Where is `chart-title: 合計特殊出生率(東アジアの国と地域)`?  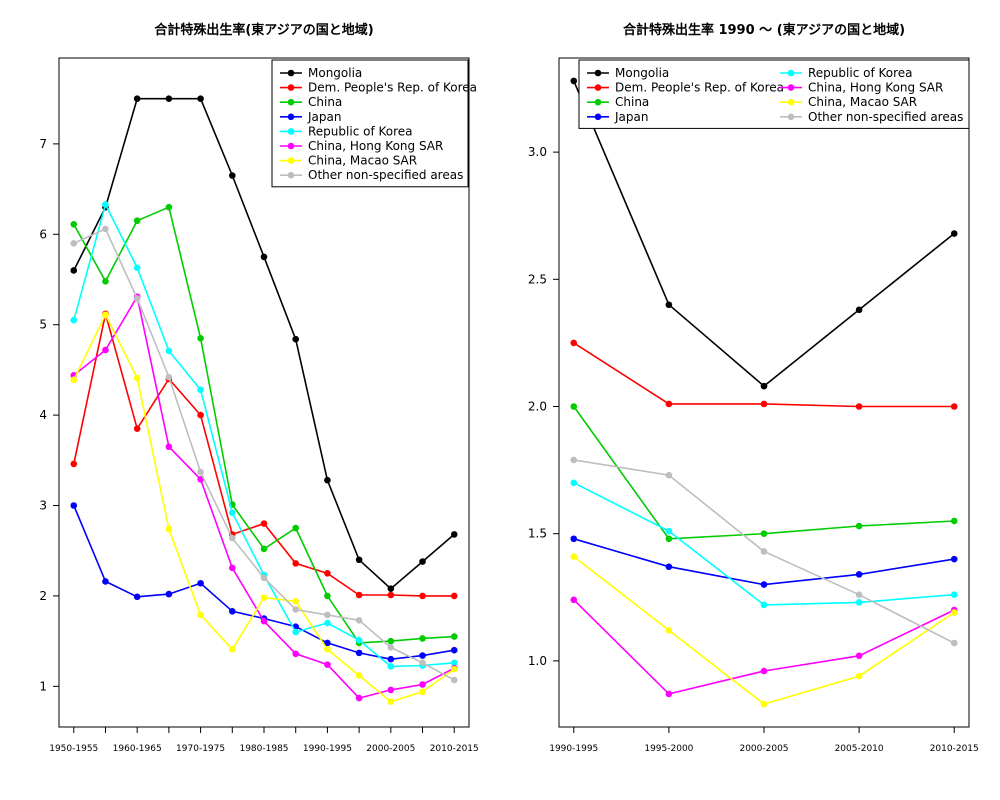
chart-title: 合計特殊出生率(東アジアの国と地域) is located at coordinates (263, 30).